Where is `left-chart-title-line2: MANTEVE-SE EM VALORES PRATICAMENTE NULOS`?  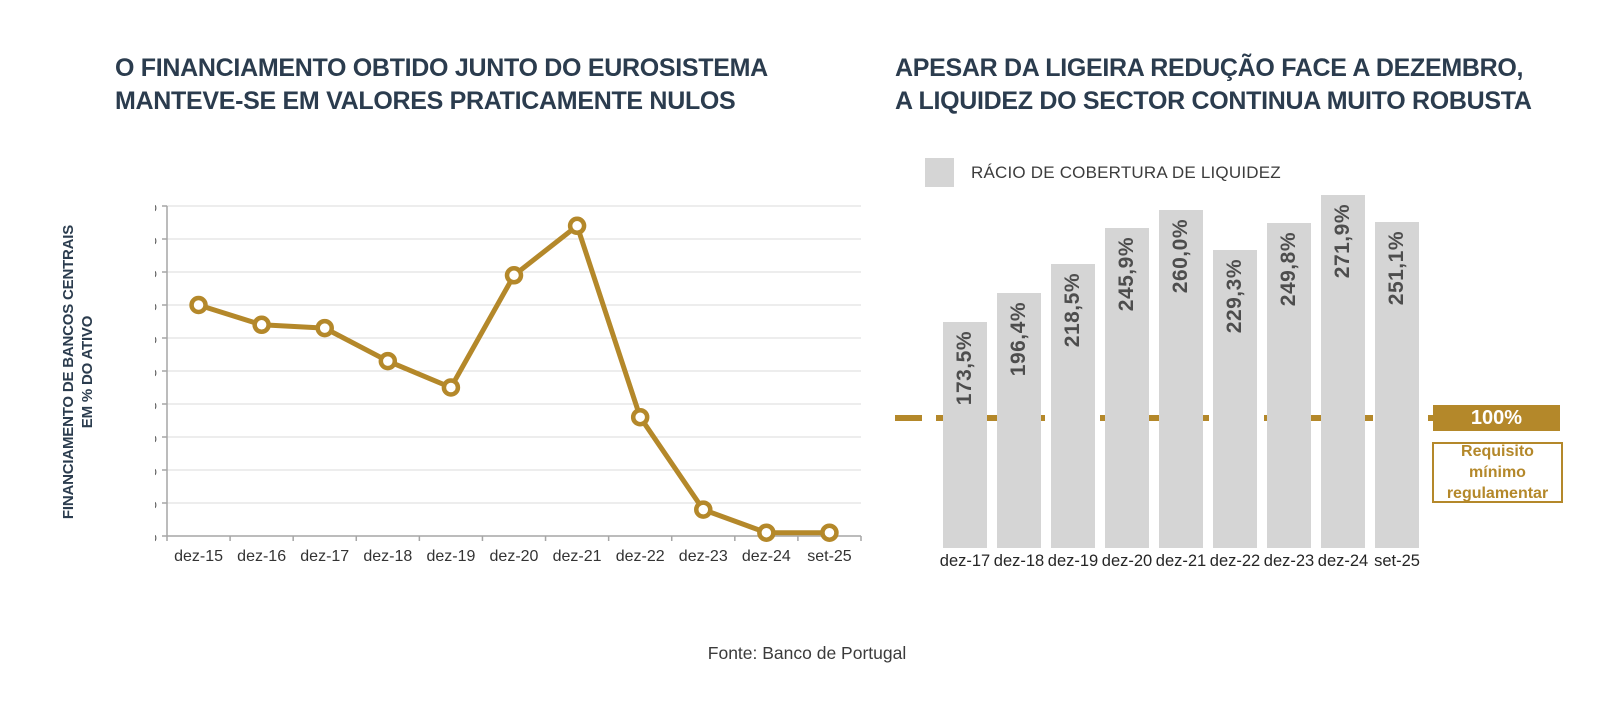 left-chart-title-line2: MANTEVE-SE EM VALORES PRATICAMENTE NULOS is located at coordinates (425, 101).